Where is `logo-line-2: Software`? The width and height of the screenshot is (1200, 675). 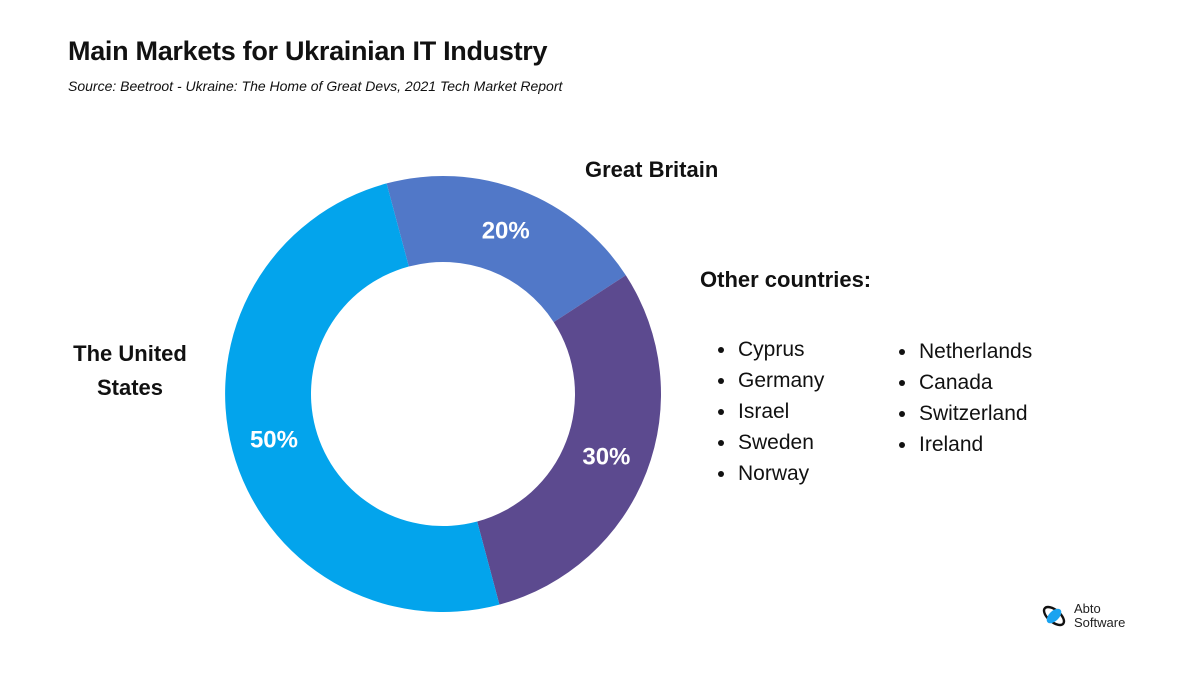 logo-line-2: Software is located at coordinates (1100, 622).